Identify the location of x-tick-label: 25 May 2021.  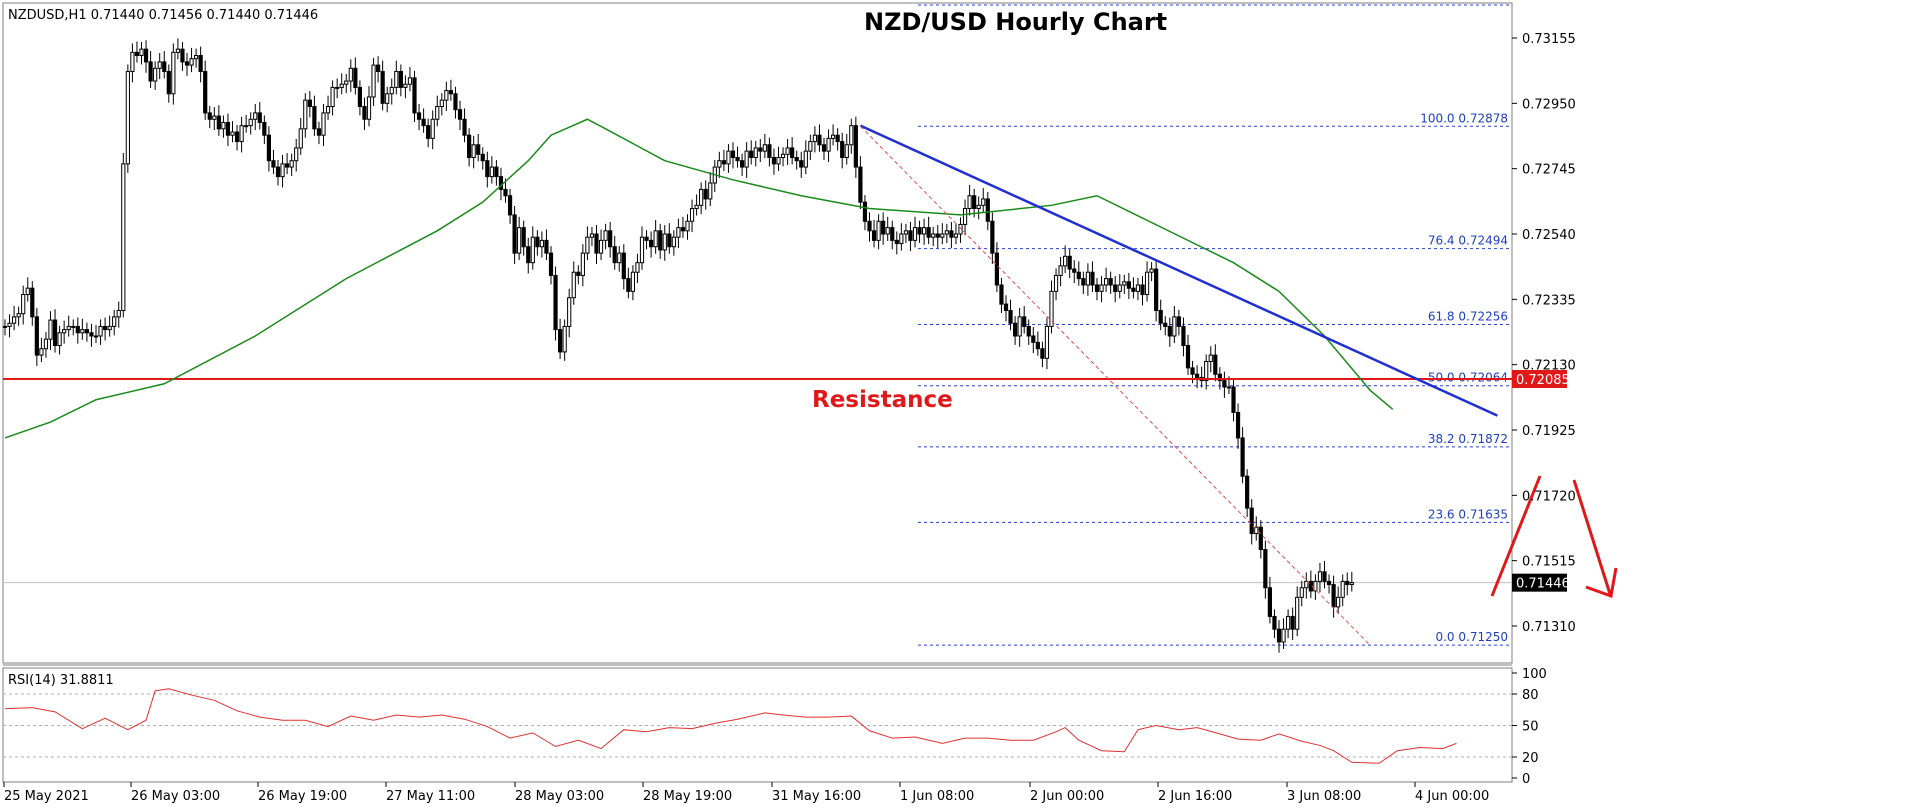
(46, 796).